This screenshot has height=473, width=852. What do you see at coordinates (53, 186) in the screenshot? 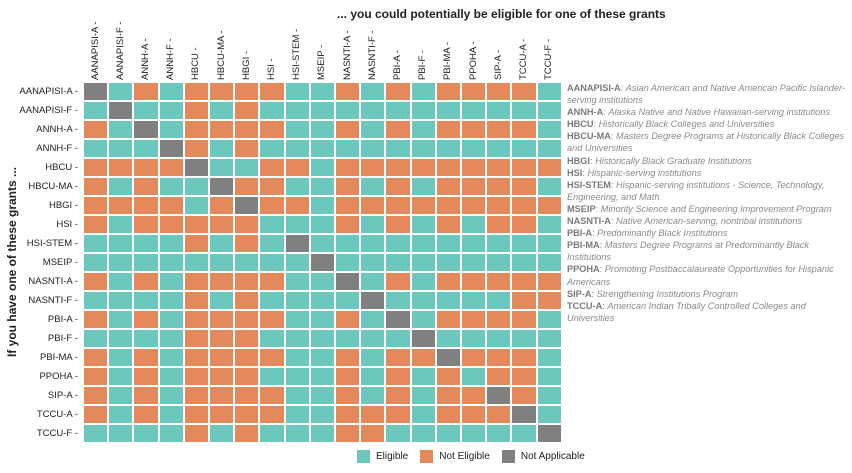
I see `y-tick-label: HBCU-MA -` at bounding box center [53, 186].